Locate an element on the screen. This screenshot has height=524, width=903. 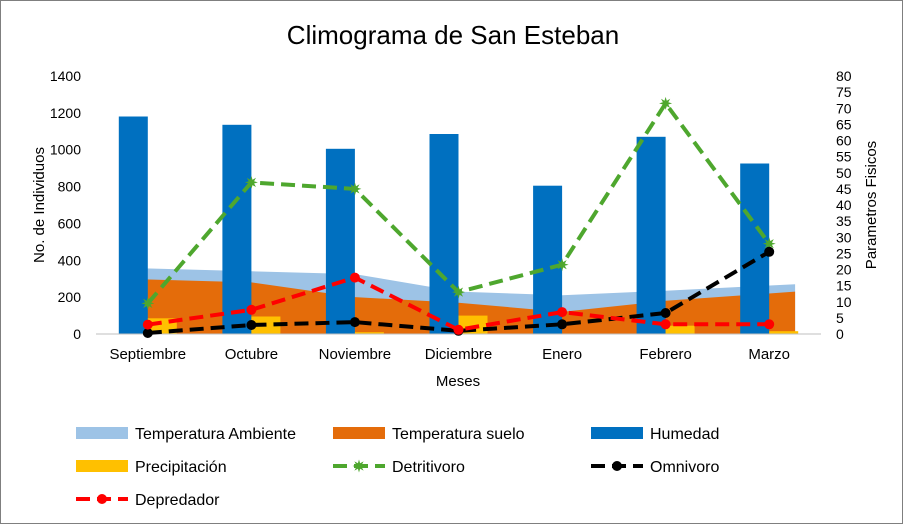
y2-tick-label: 55 is located at coordinates (844, 157).